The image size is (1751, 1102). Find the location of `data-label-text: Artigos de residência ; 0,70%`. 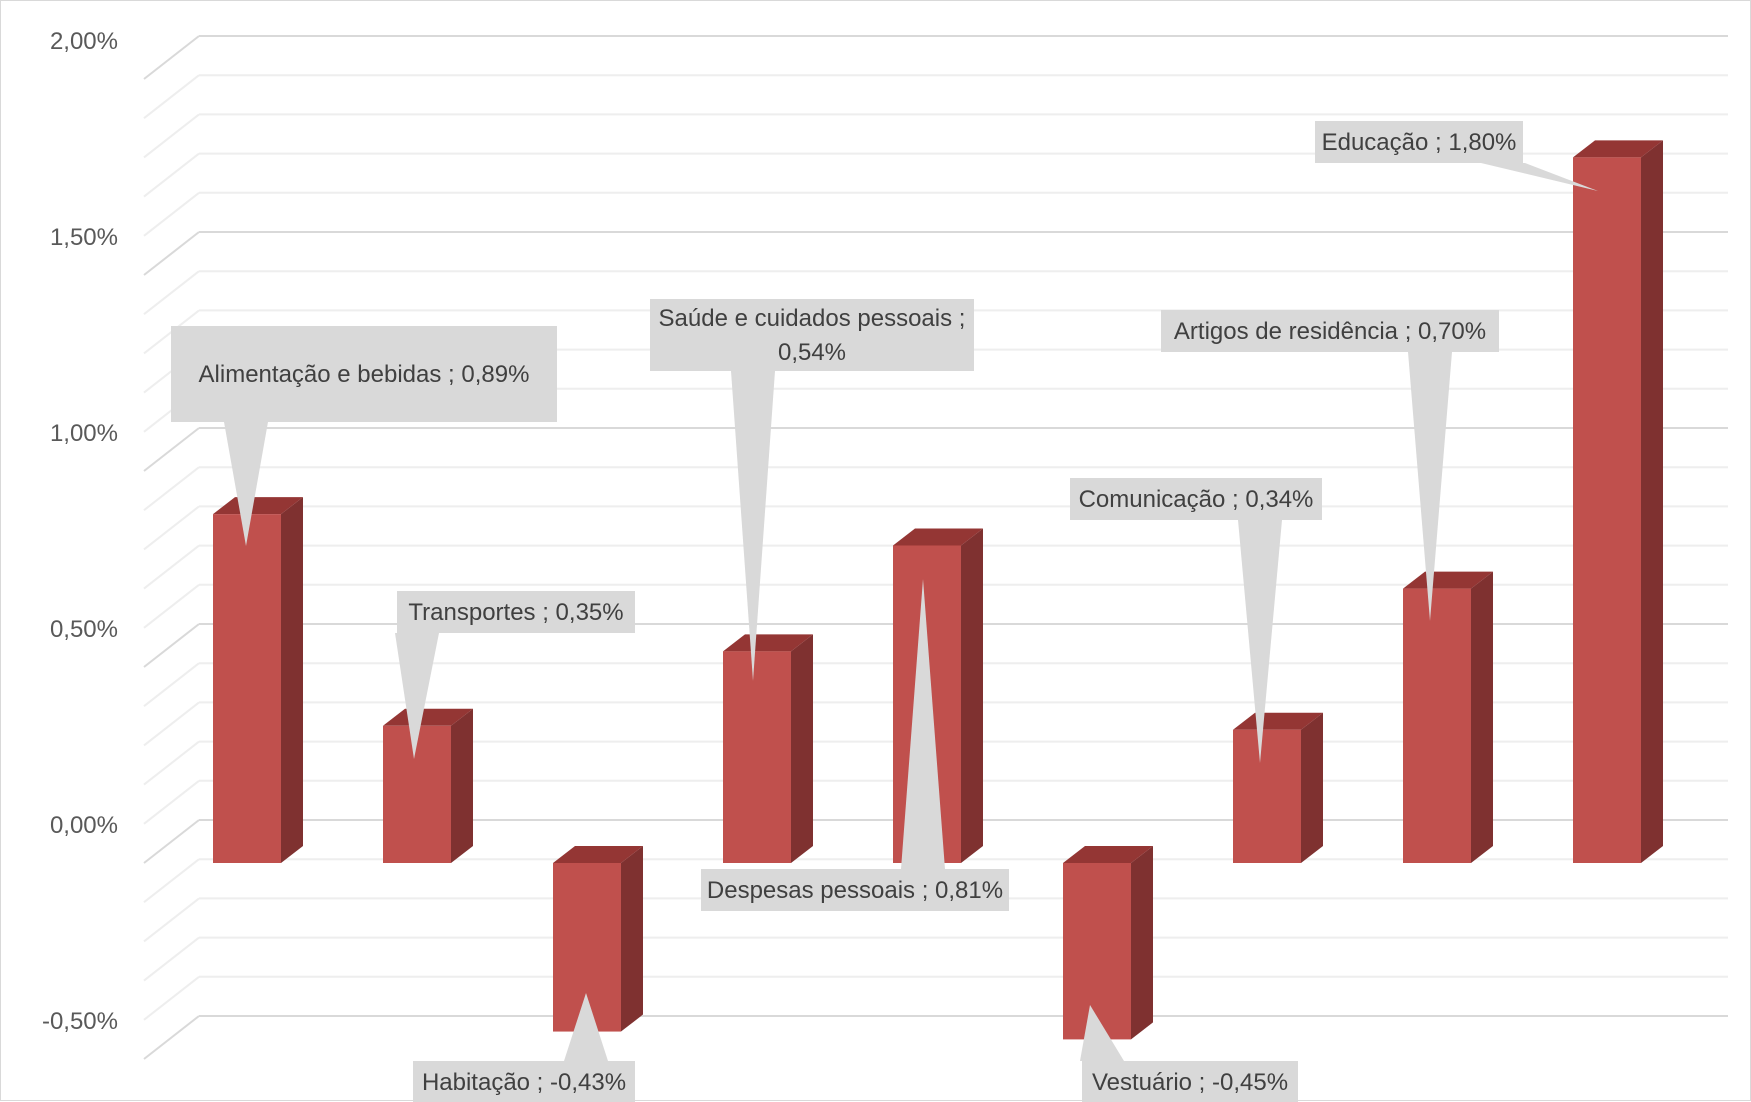

data-label-text: Artigos de residência ; 0,70% is located at coordinates (1330, 331).